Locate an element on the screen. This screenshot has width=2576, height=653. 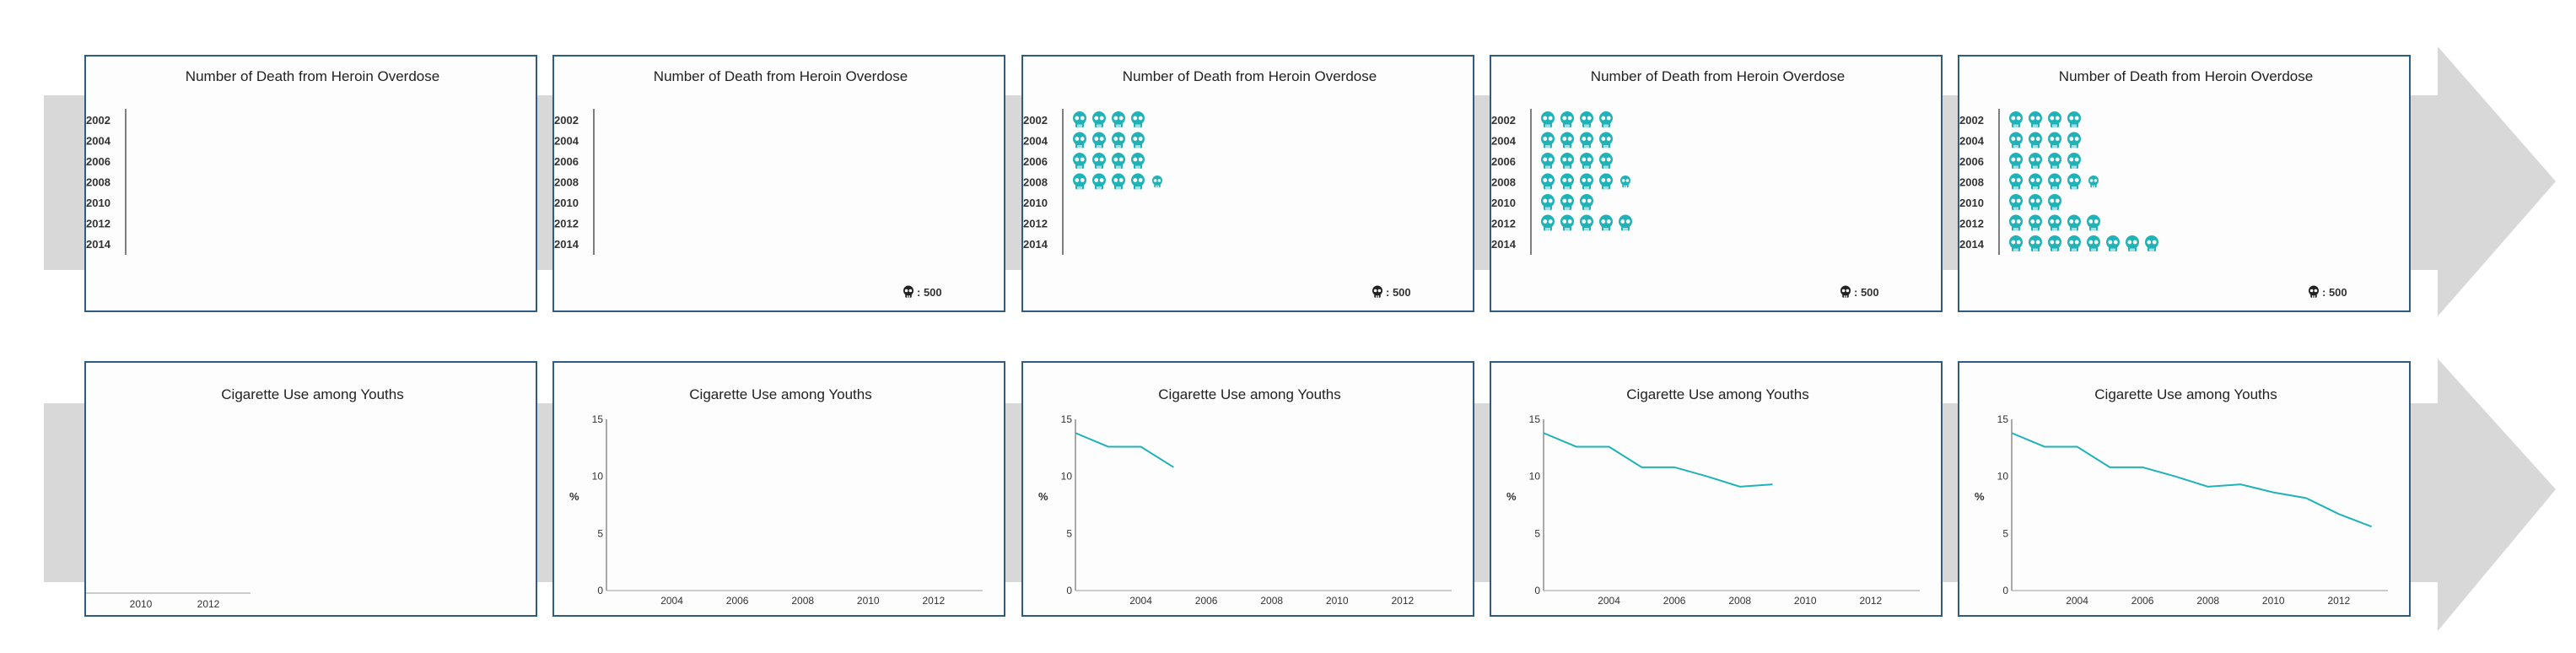
year-label: 2014 is located at coordinates (98, 244).